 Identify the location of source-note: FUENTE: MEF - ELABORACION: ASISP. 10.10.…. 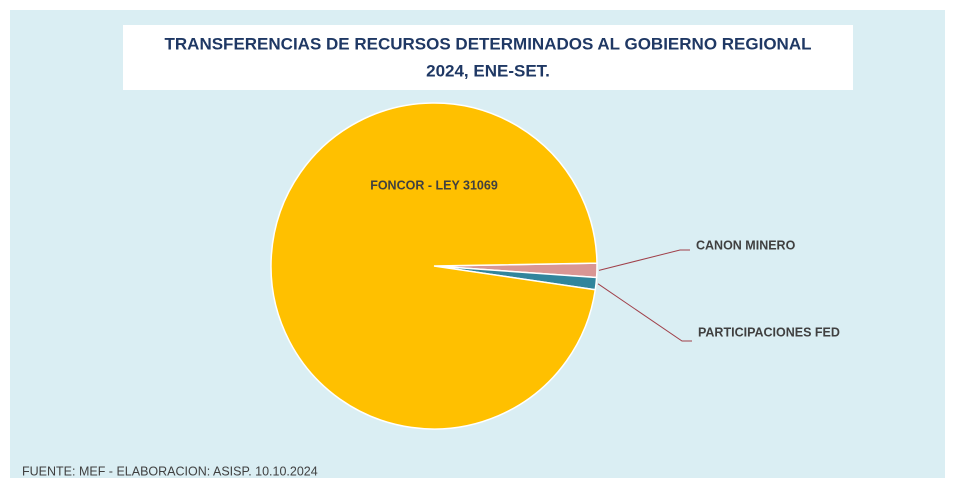
(170, 471).